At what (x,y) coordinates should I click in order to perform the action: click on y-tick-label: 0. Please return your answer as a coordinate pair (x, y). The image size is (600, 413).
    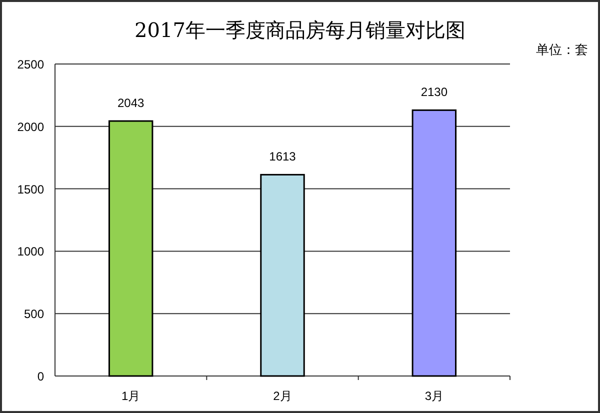
    Looking at the image, I should click on (40, 377).